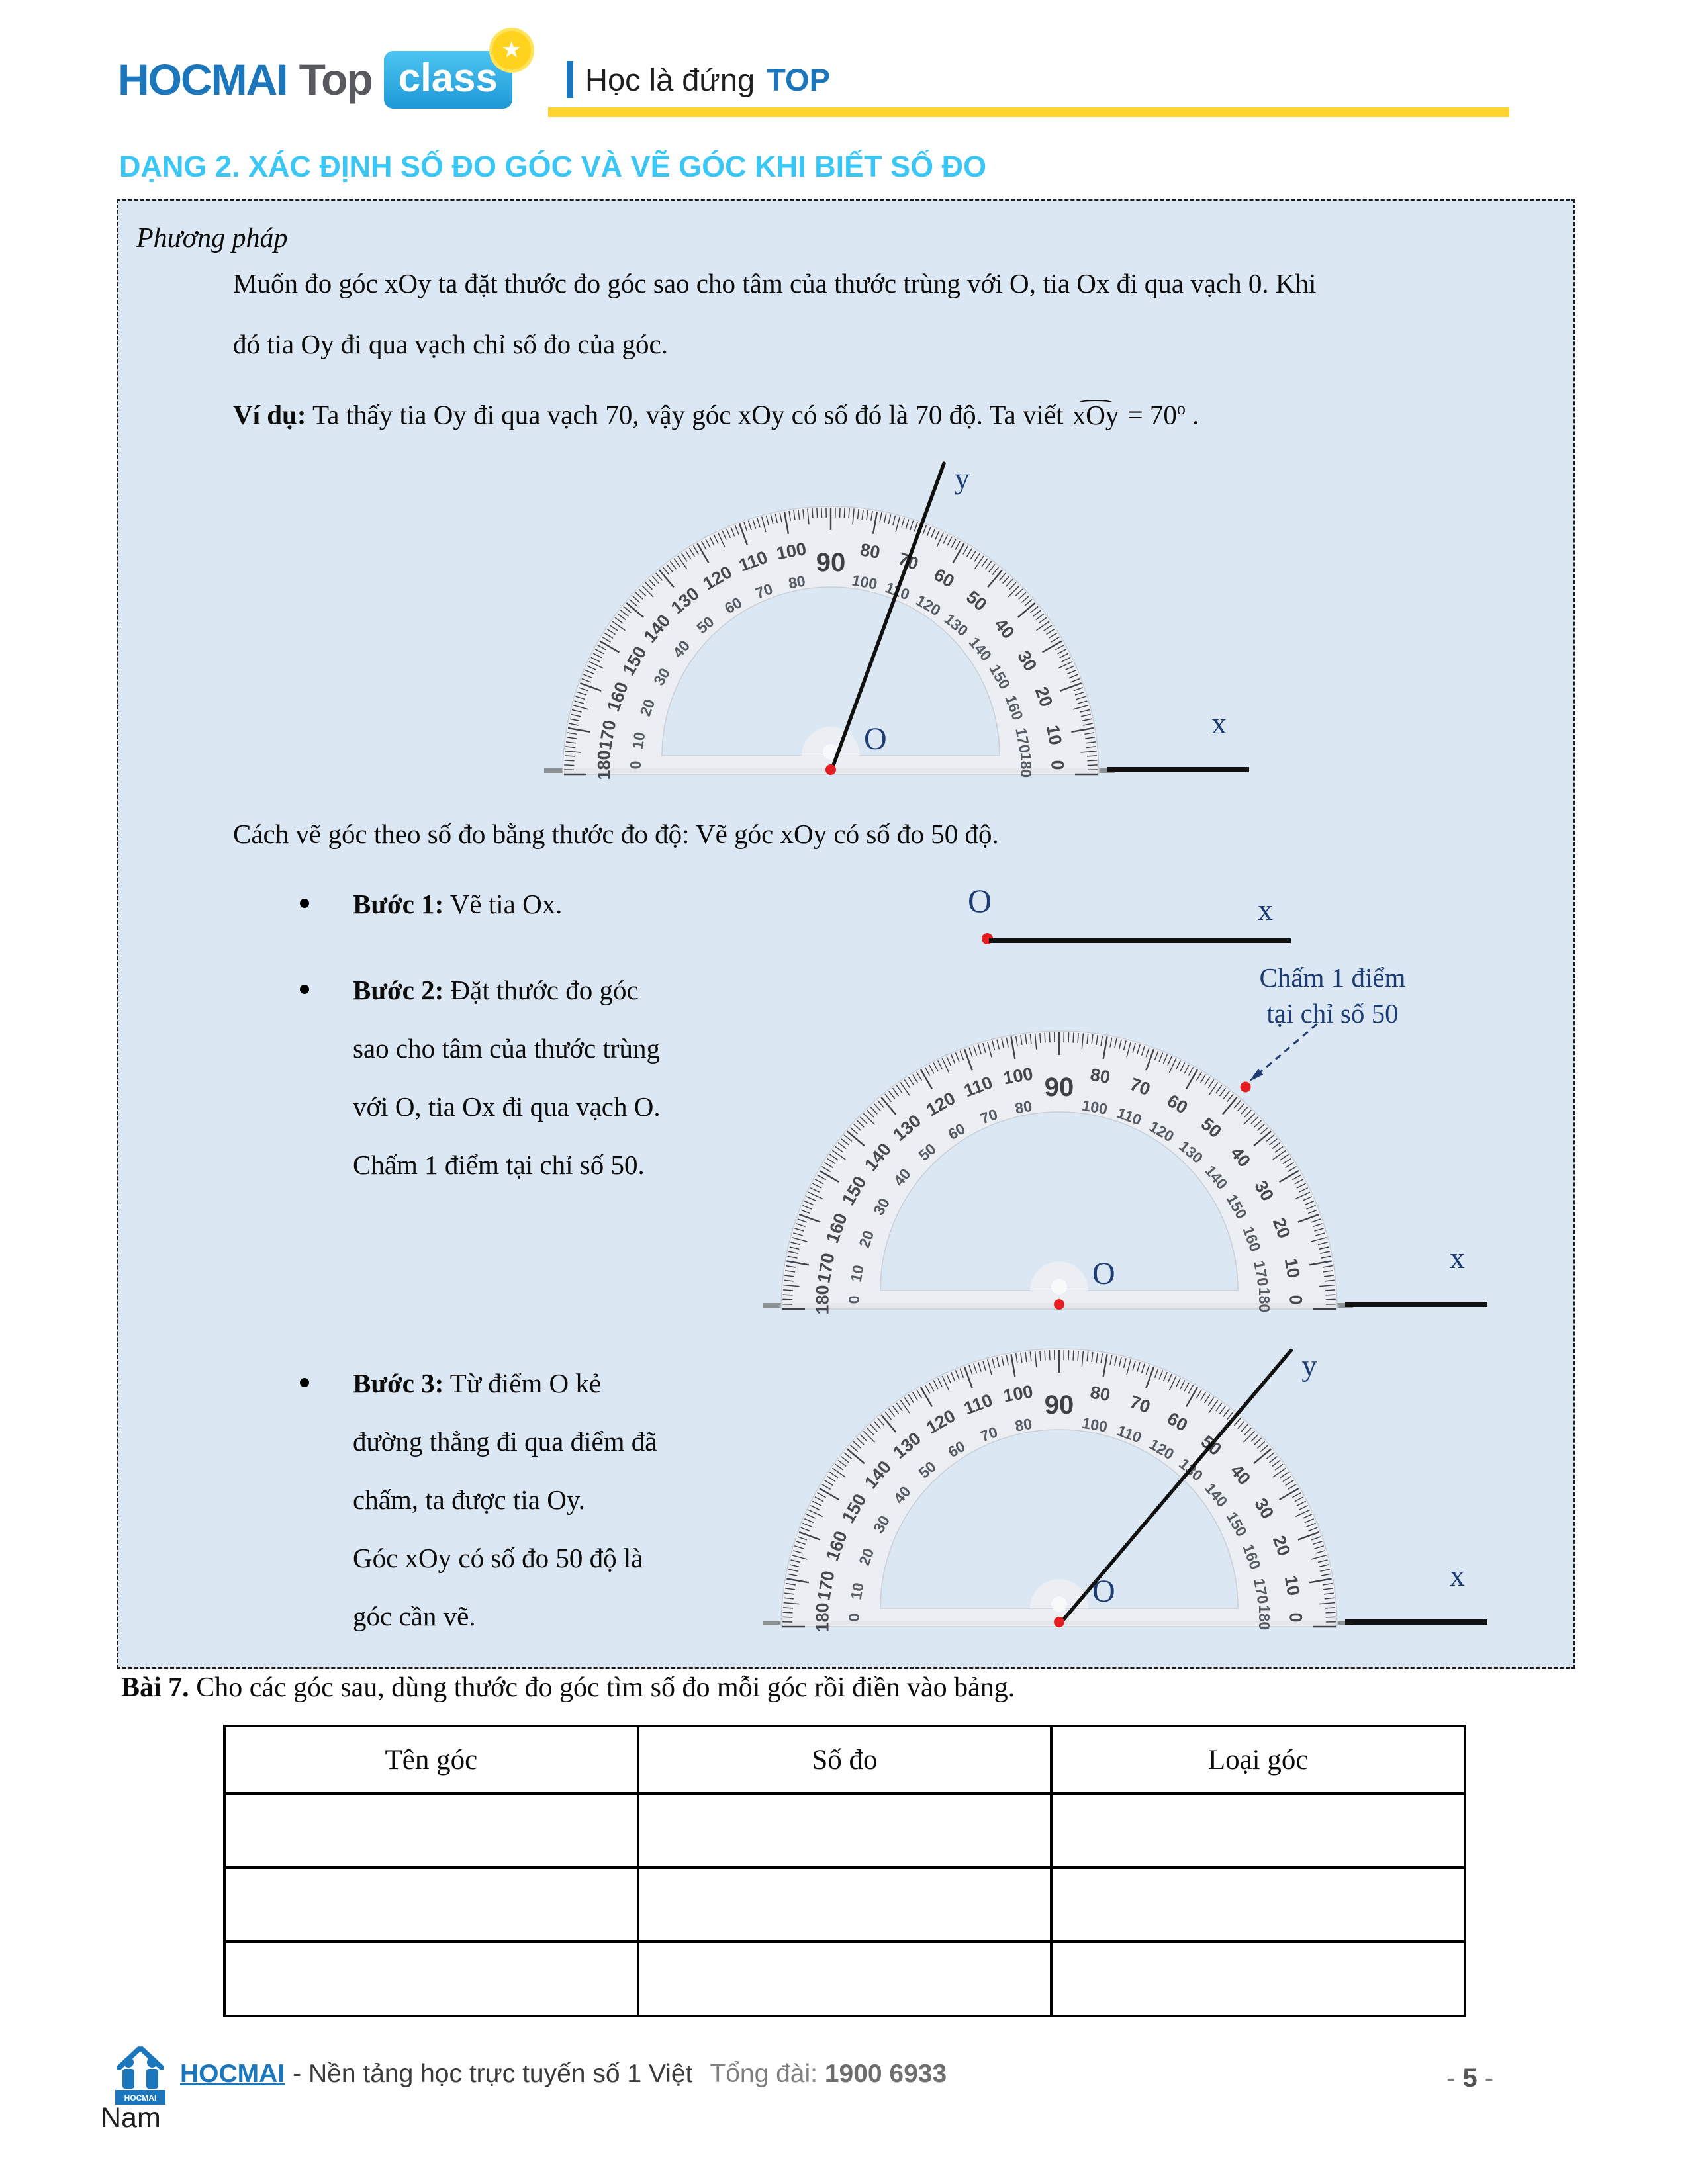 The height and width of the screenshot is (2184, 1688). I want to click on star-icon: ★, so click(511, 49).